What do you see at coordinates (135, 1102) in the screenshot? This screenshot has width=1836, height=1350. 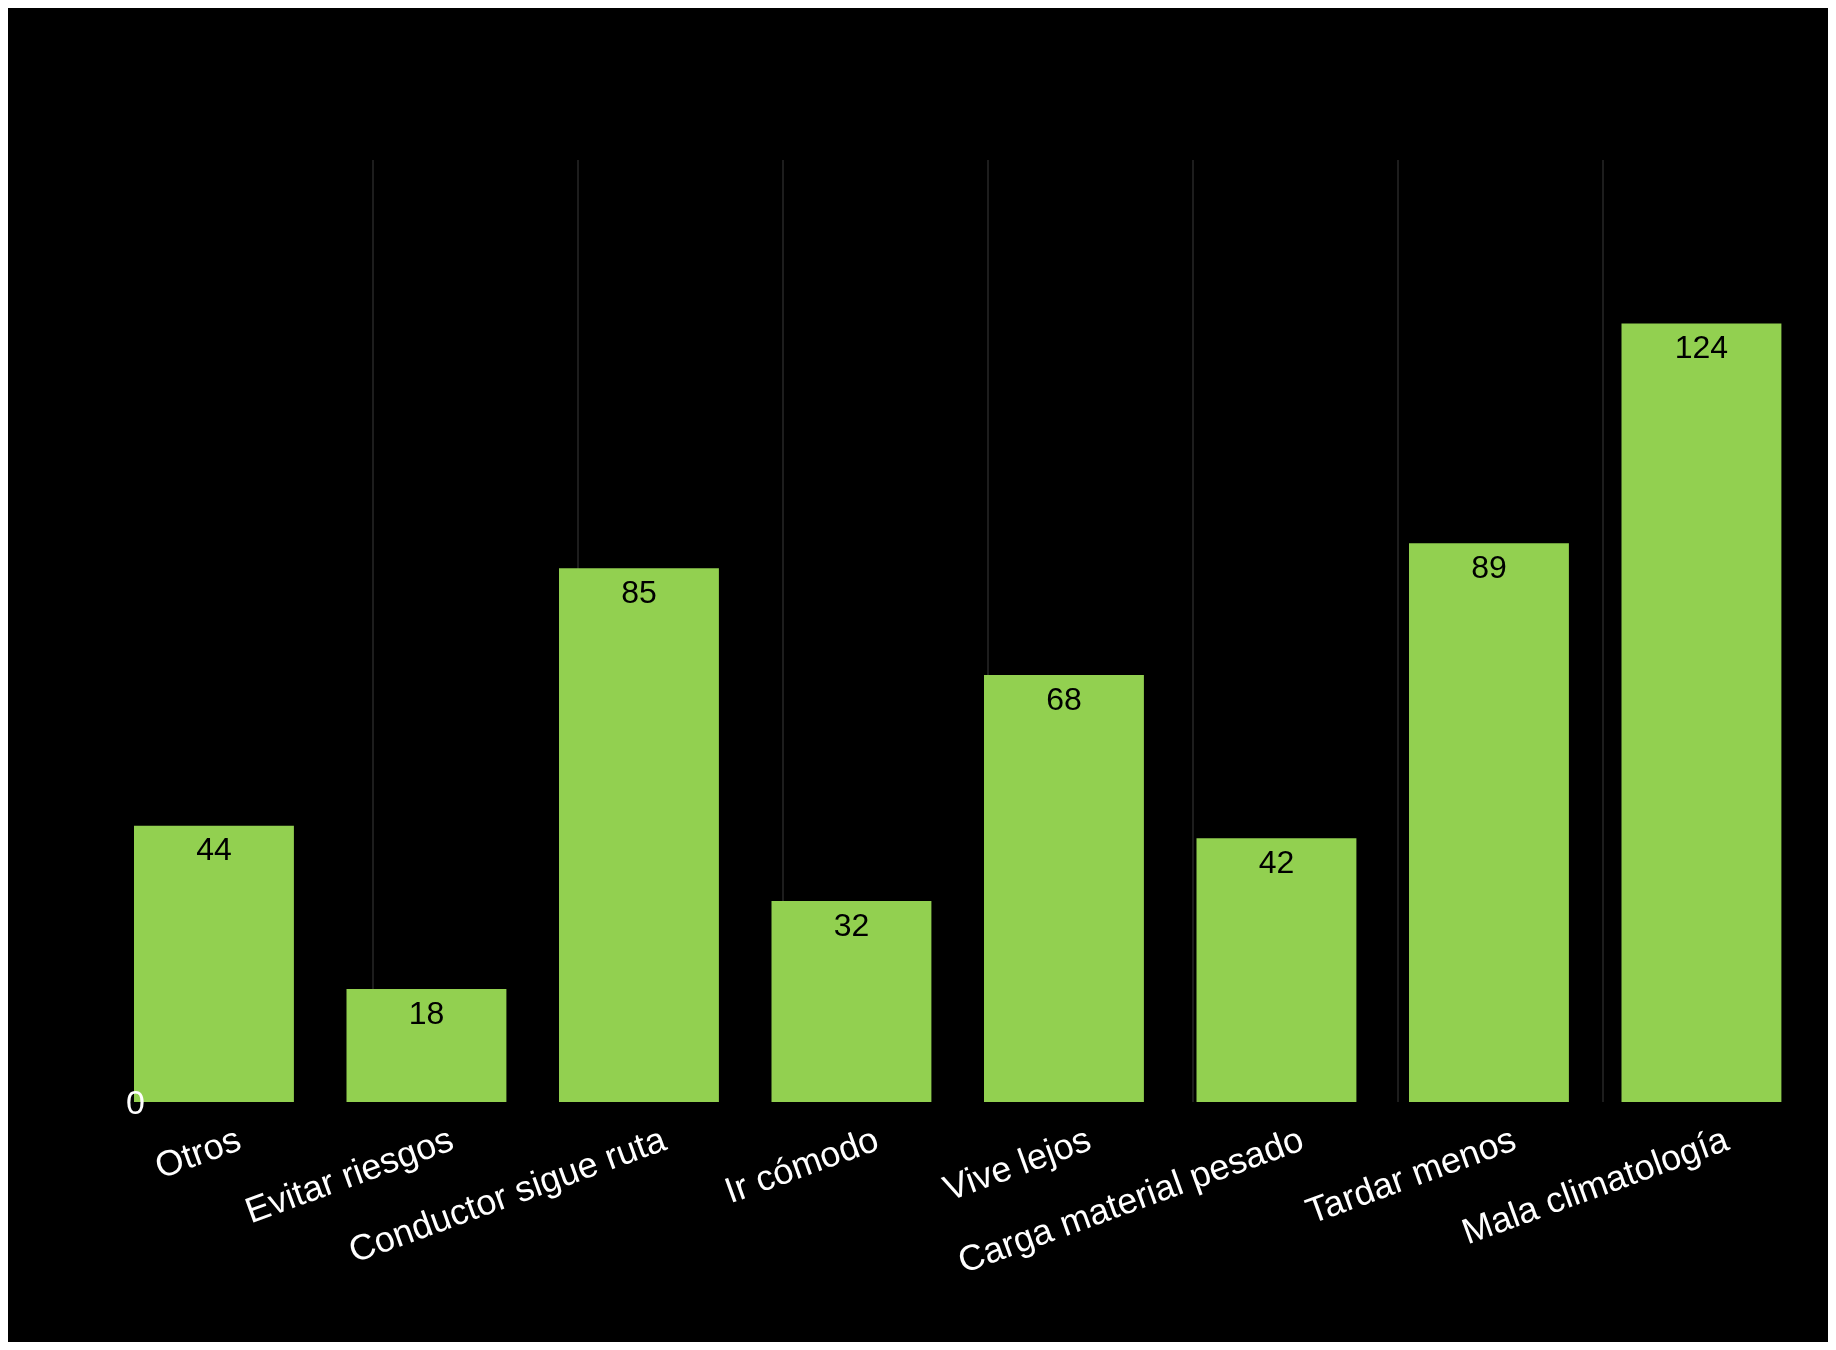 I see `annotation: 0` at bounding box center [135, 1102].